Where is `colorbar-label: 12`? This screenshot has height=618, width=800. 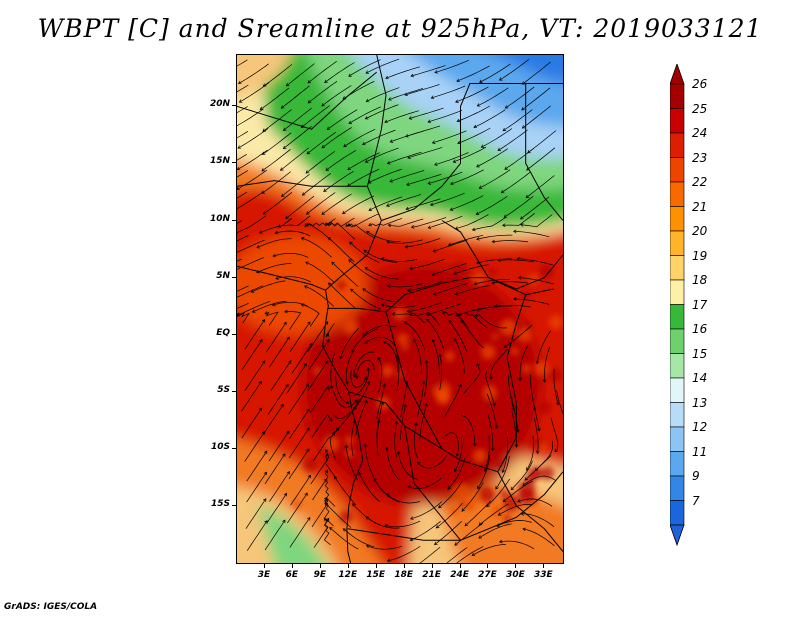
colorbar-label: 12 is located at coordinates (700, 427).